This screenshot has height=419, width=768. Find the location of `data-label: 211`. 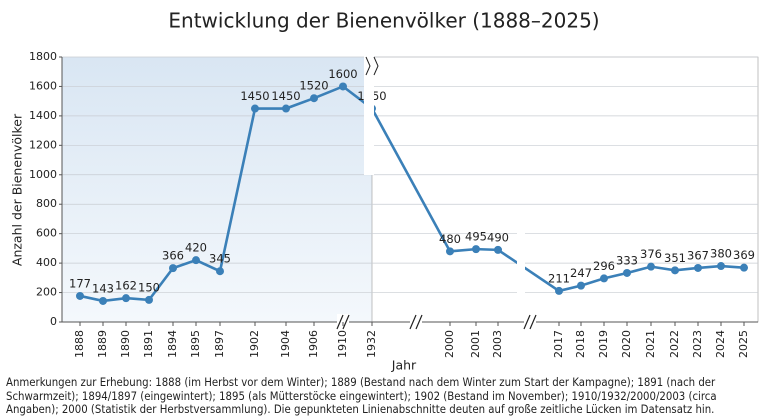

data-label: 211 is located at coordinates (559, 278).